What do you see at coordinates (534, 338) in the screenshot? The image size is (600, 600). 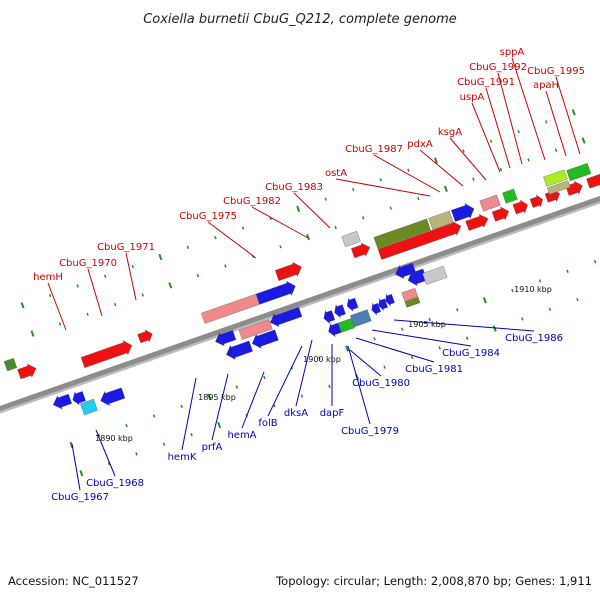 I see `reverse-gene-label: CbuG_1986` at bounding box center [534, 338].